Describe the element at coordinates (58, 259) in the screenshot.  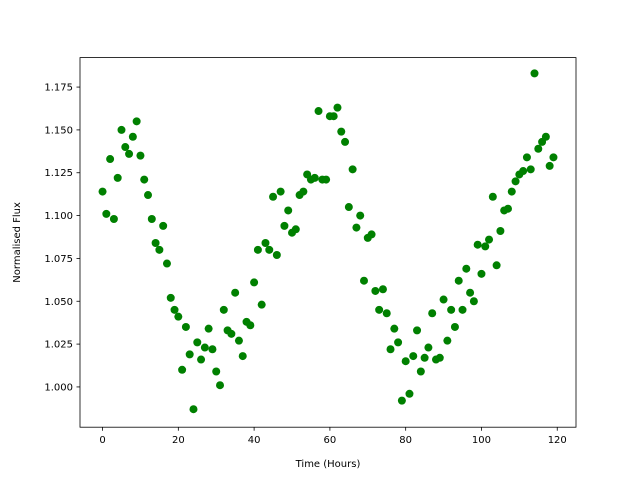
I see `y-tick-label: 1.075` at that location.